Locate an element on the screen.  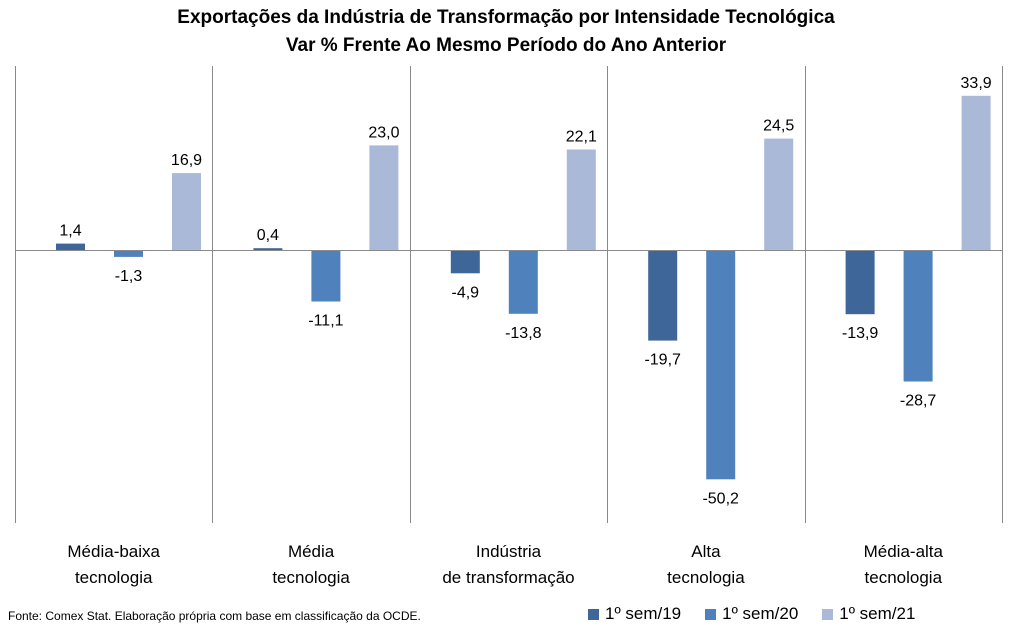
data-label: -13,9 is located at coordinates (860, 333).